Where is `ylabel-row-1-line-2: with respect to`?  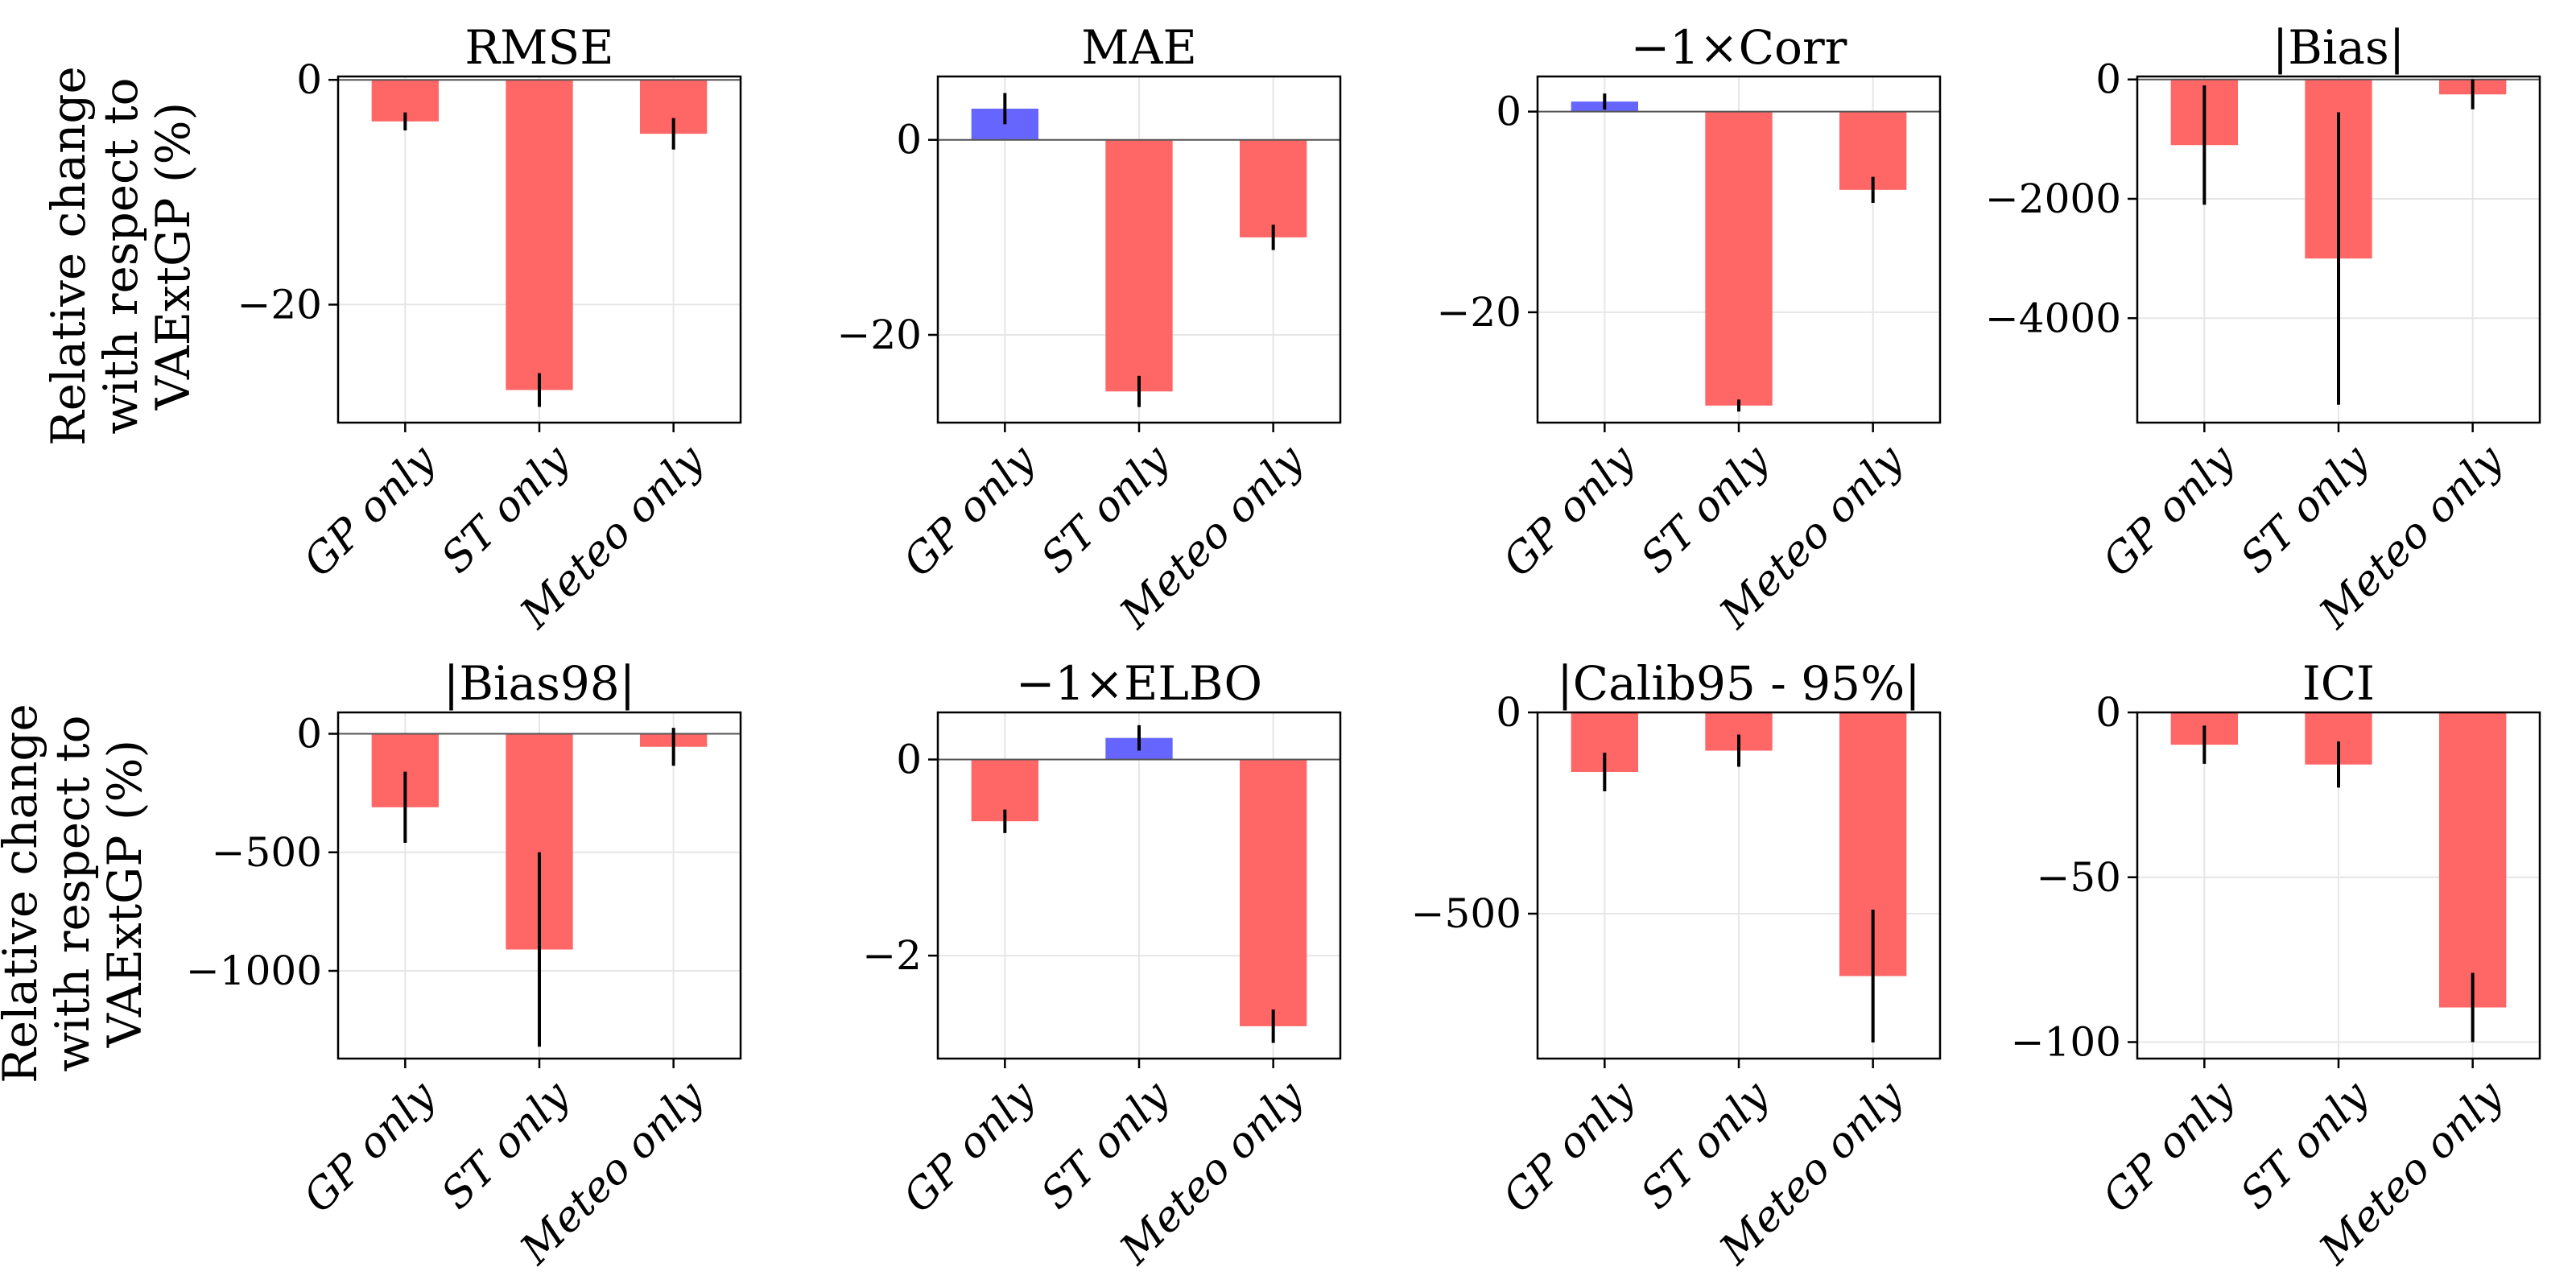 ylabel-row-1-line-2: with respect to is located at coordinates (121, 255).